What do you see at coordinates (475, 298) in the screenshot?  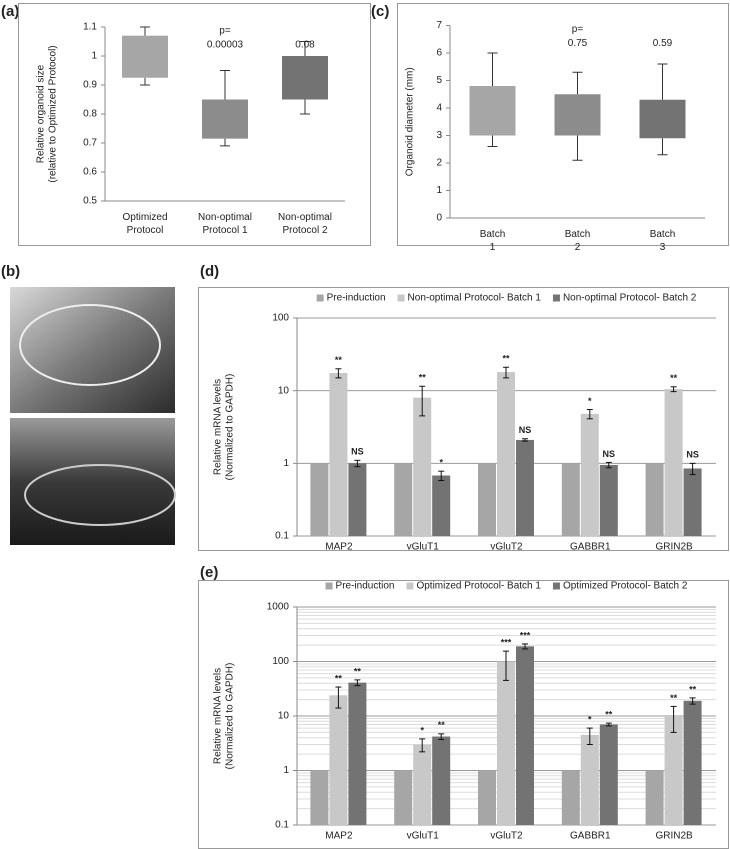 I see `legend-label: Non-optimal Protocol- Batch 1` at bounding box center [475, 298].